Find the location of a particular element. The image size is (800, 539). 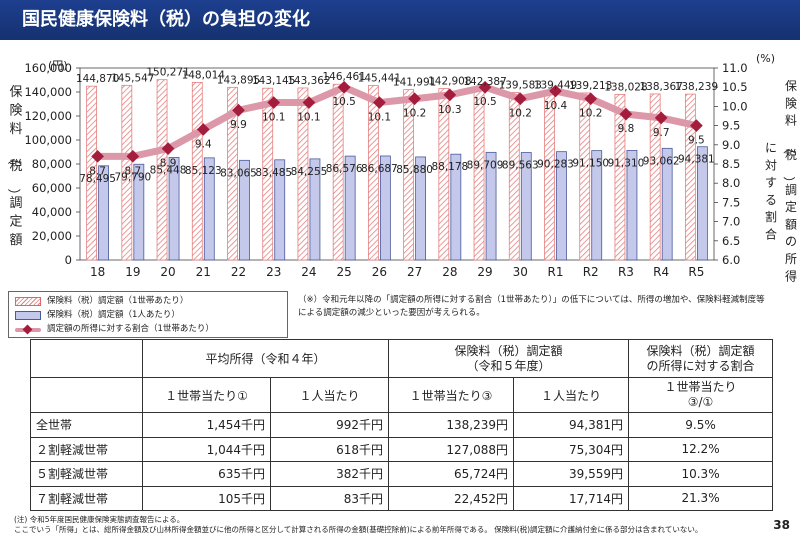

ratio-value-label: 10.2 is located at coordinates (590, 114).